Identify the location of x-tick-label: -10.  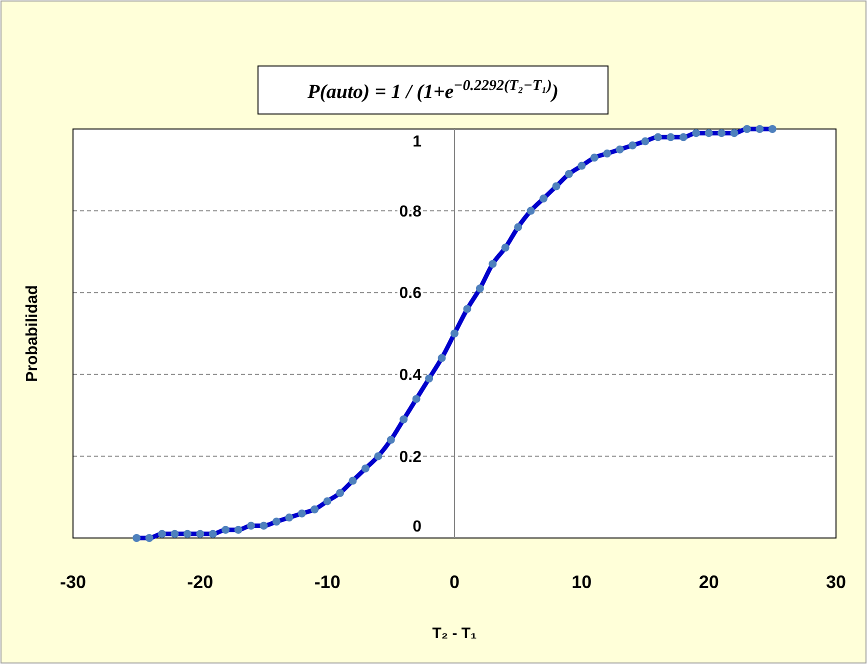
(327, 582).